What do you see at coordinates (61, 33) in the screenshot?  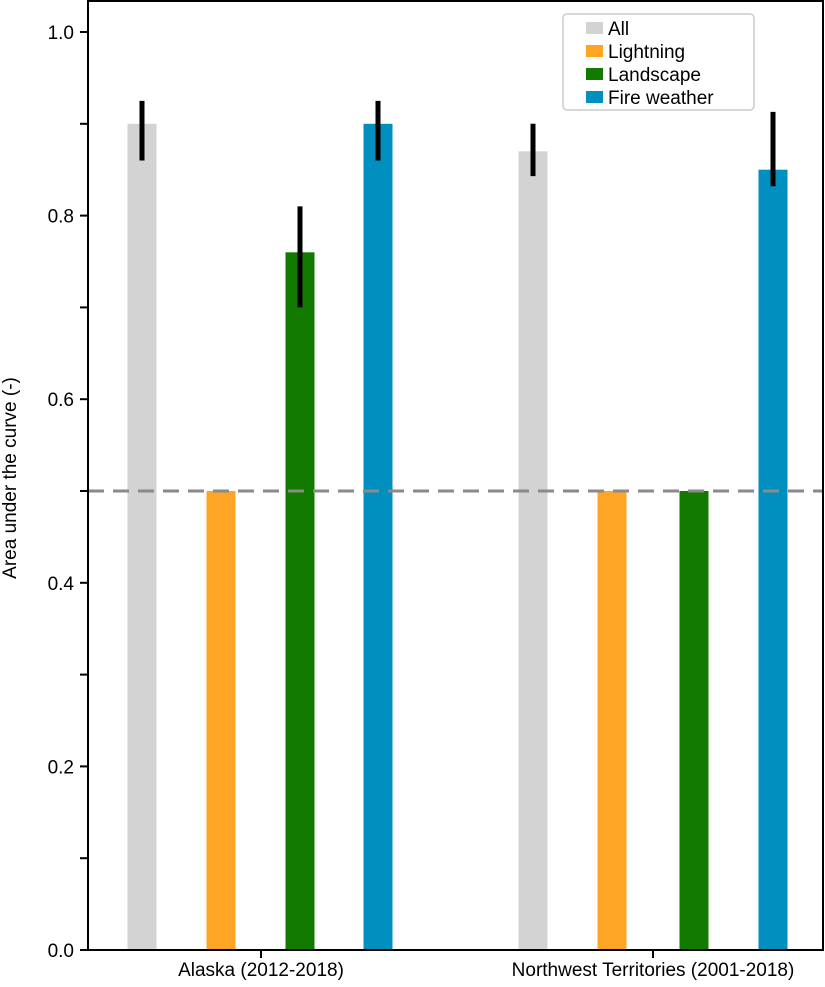 I see `y-tick-label-10: 1.0` at bounding box center [61, 33].